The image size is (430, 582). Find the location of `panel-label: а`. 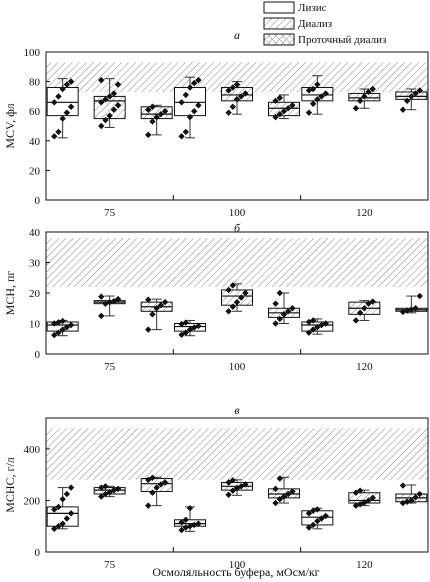

panel-label: а is located at coordinates (237, 35).